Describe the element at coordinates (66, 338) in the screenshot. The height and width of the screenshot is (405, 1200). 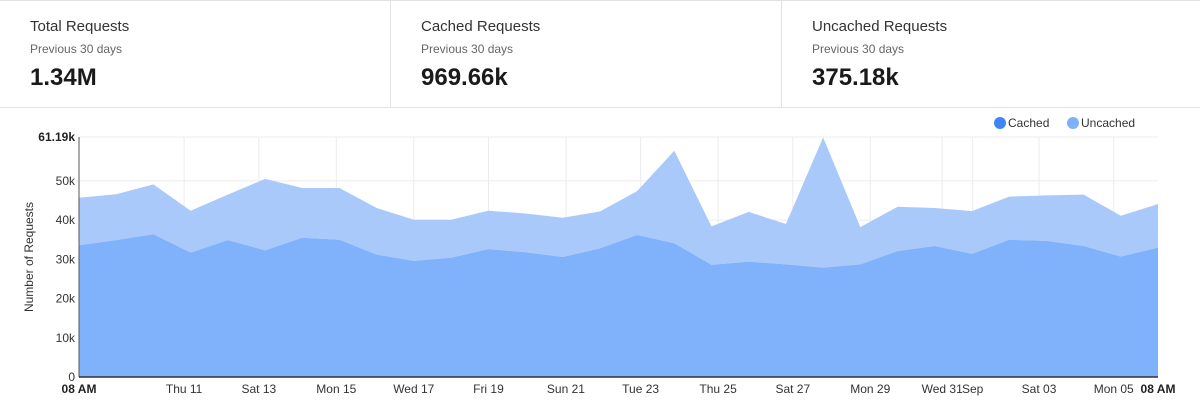
I see `y-tick-label: 10k` at that location.